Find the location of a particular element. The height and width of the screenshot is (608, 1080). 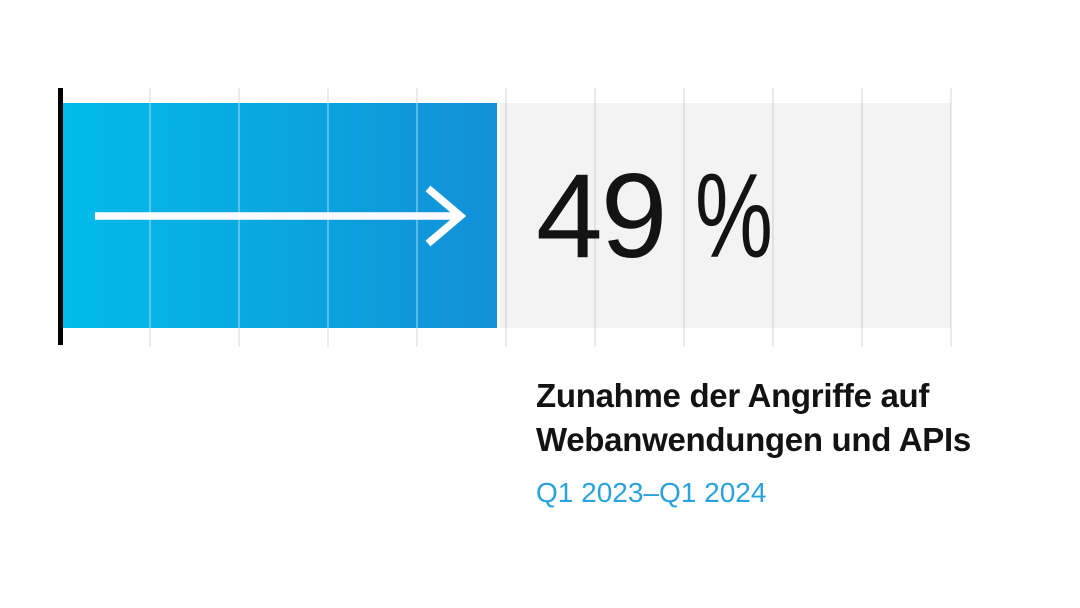

baseline-axis is located at coordinates (60, 216).